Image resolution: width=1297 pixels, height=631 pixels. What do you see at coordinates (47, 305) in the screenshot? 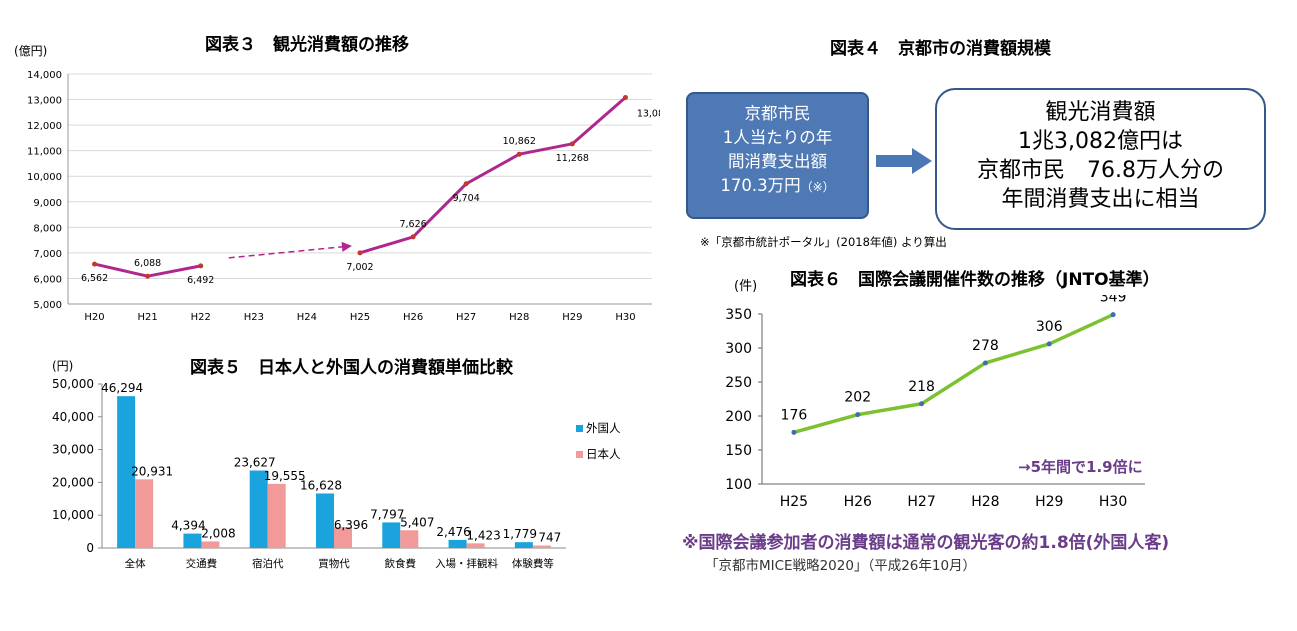
I see `fig3-ytick-label: 5,000` at bounding box center [47, 305].